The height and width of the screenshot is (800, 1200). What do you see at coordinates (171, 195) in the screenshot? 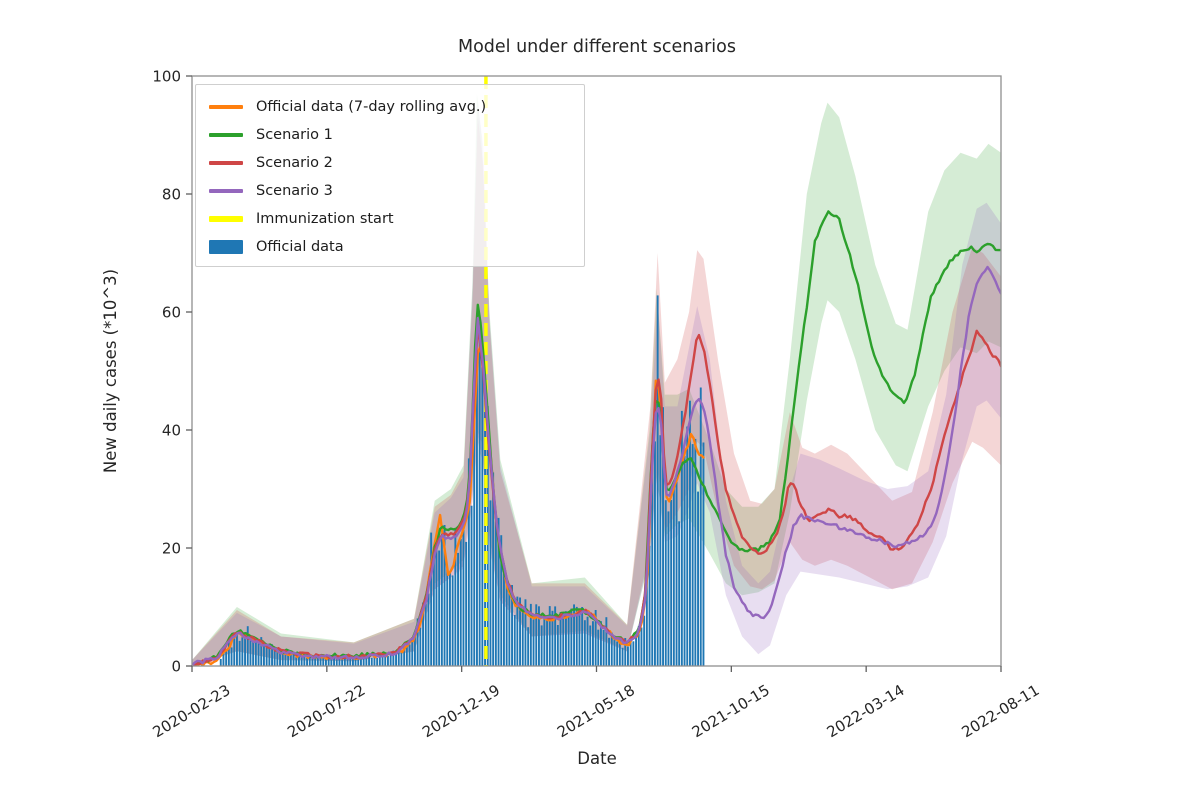
I see `y-tick-label: 80` at bounding box center [171, 195].